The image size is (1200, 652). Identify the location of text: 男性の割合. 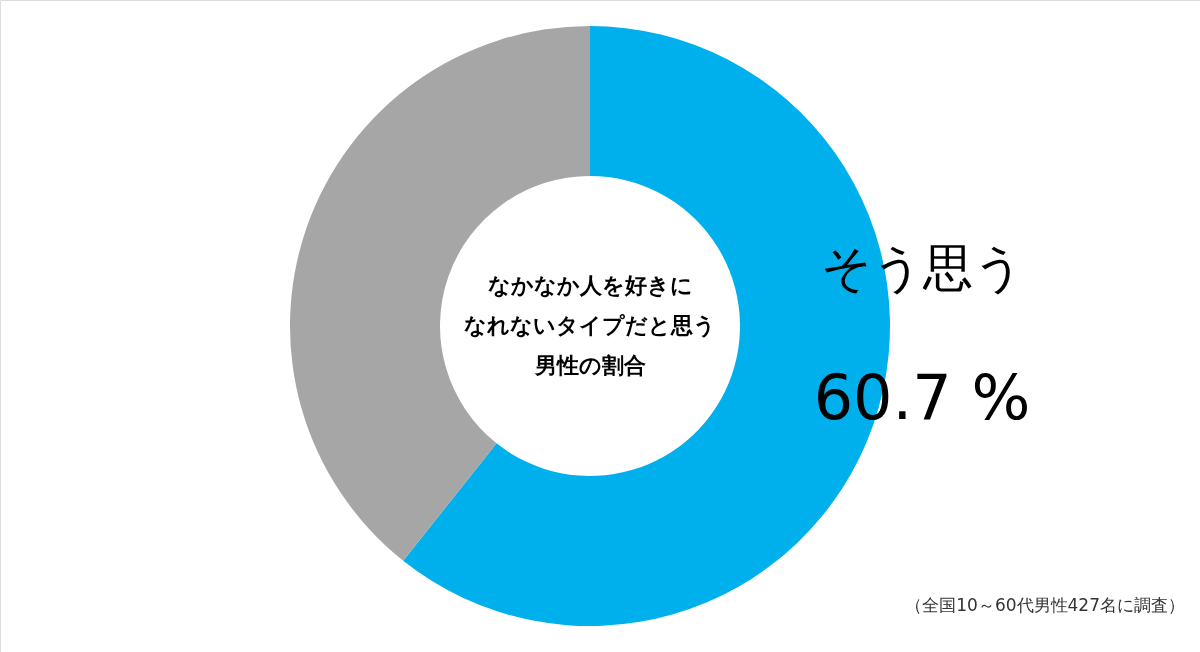
(590, 365).